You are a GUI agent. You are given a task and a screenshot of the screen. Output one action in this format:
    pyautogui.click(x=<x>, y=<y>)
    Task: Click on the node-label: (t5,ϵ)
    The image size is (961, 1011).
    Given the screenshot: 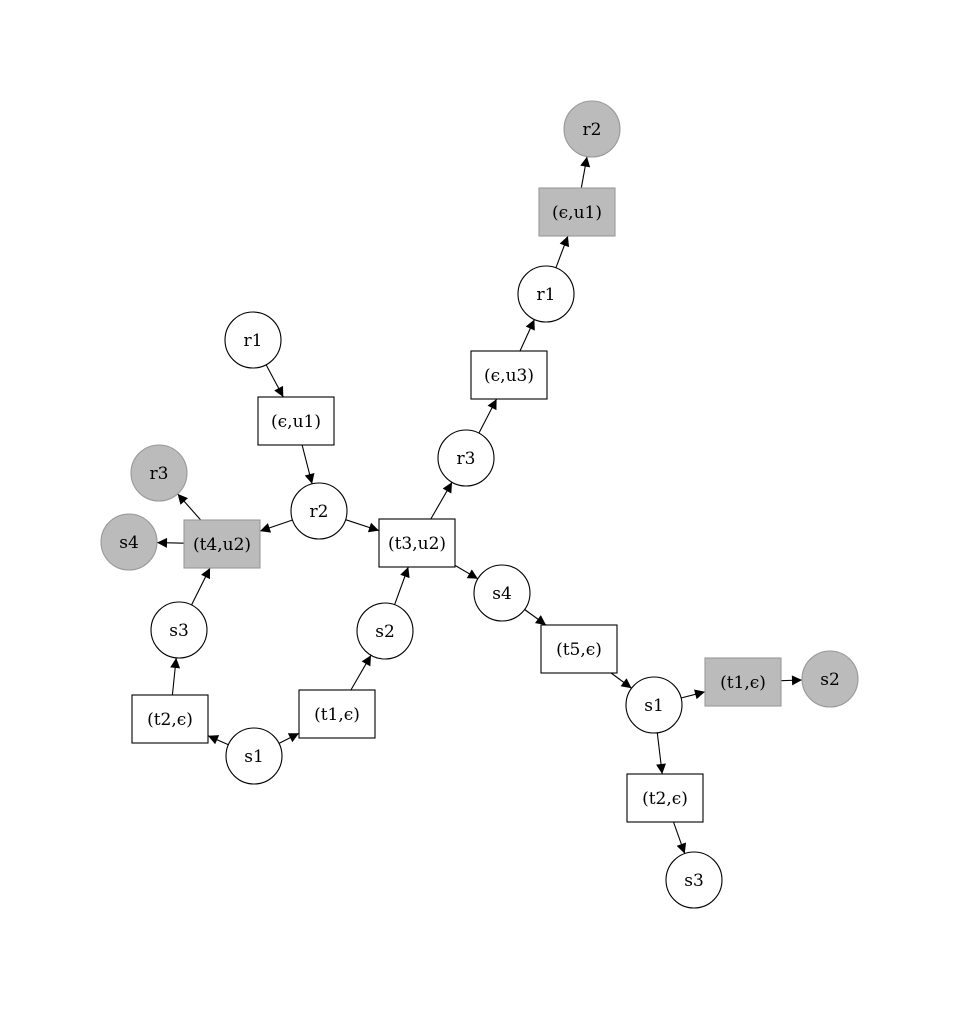 What is the action you would take?
    pyautogui.click(x=579, y=650)
    